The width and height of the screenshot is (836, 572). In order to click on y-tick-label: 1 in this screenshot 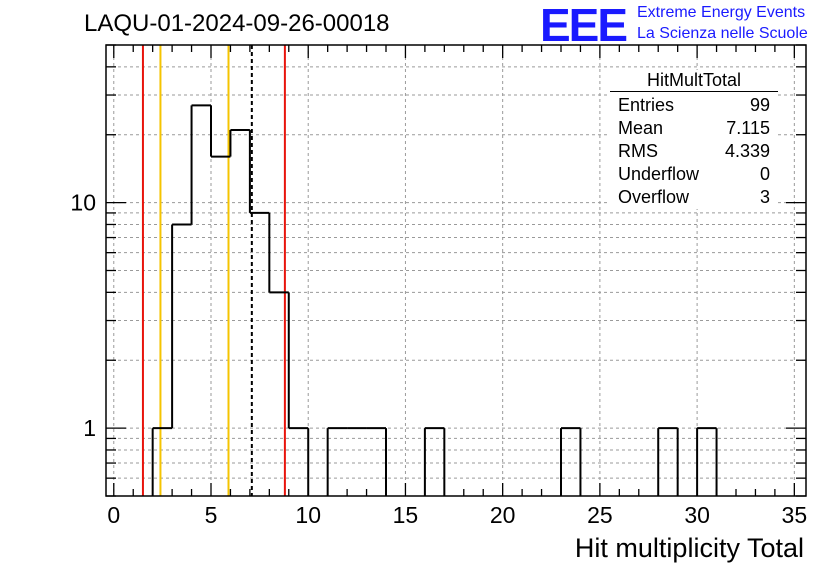, I will do `click(89, 428)`.